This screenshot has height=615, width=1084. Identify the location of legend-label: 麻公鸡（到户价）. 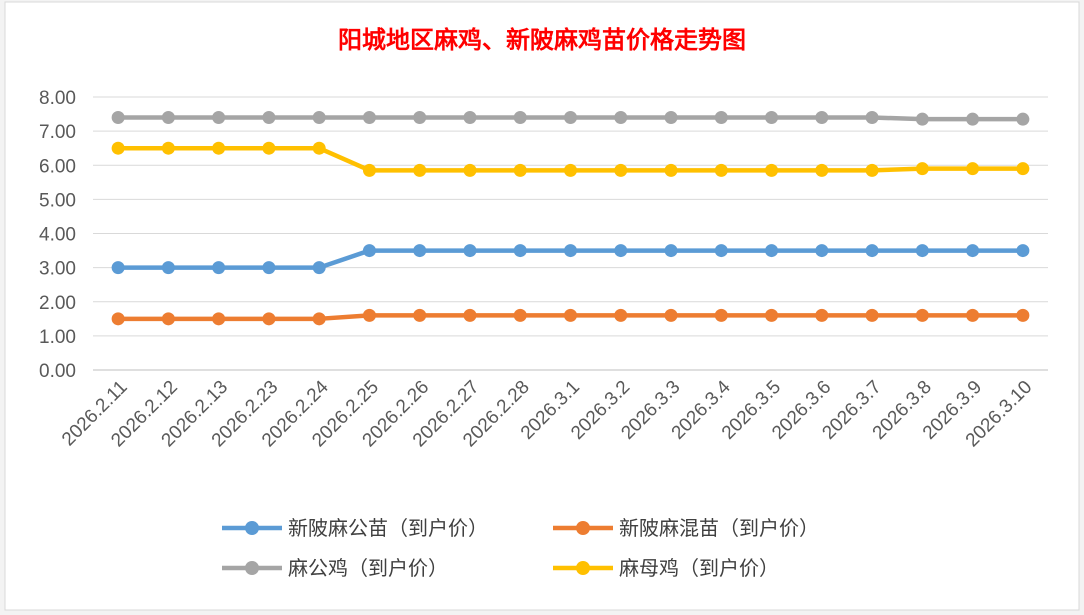
(368, 568).